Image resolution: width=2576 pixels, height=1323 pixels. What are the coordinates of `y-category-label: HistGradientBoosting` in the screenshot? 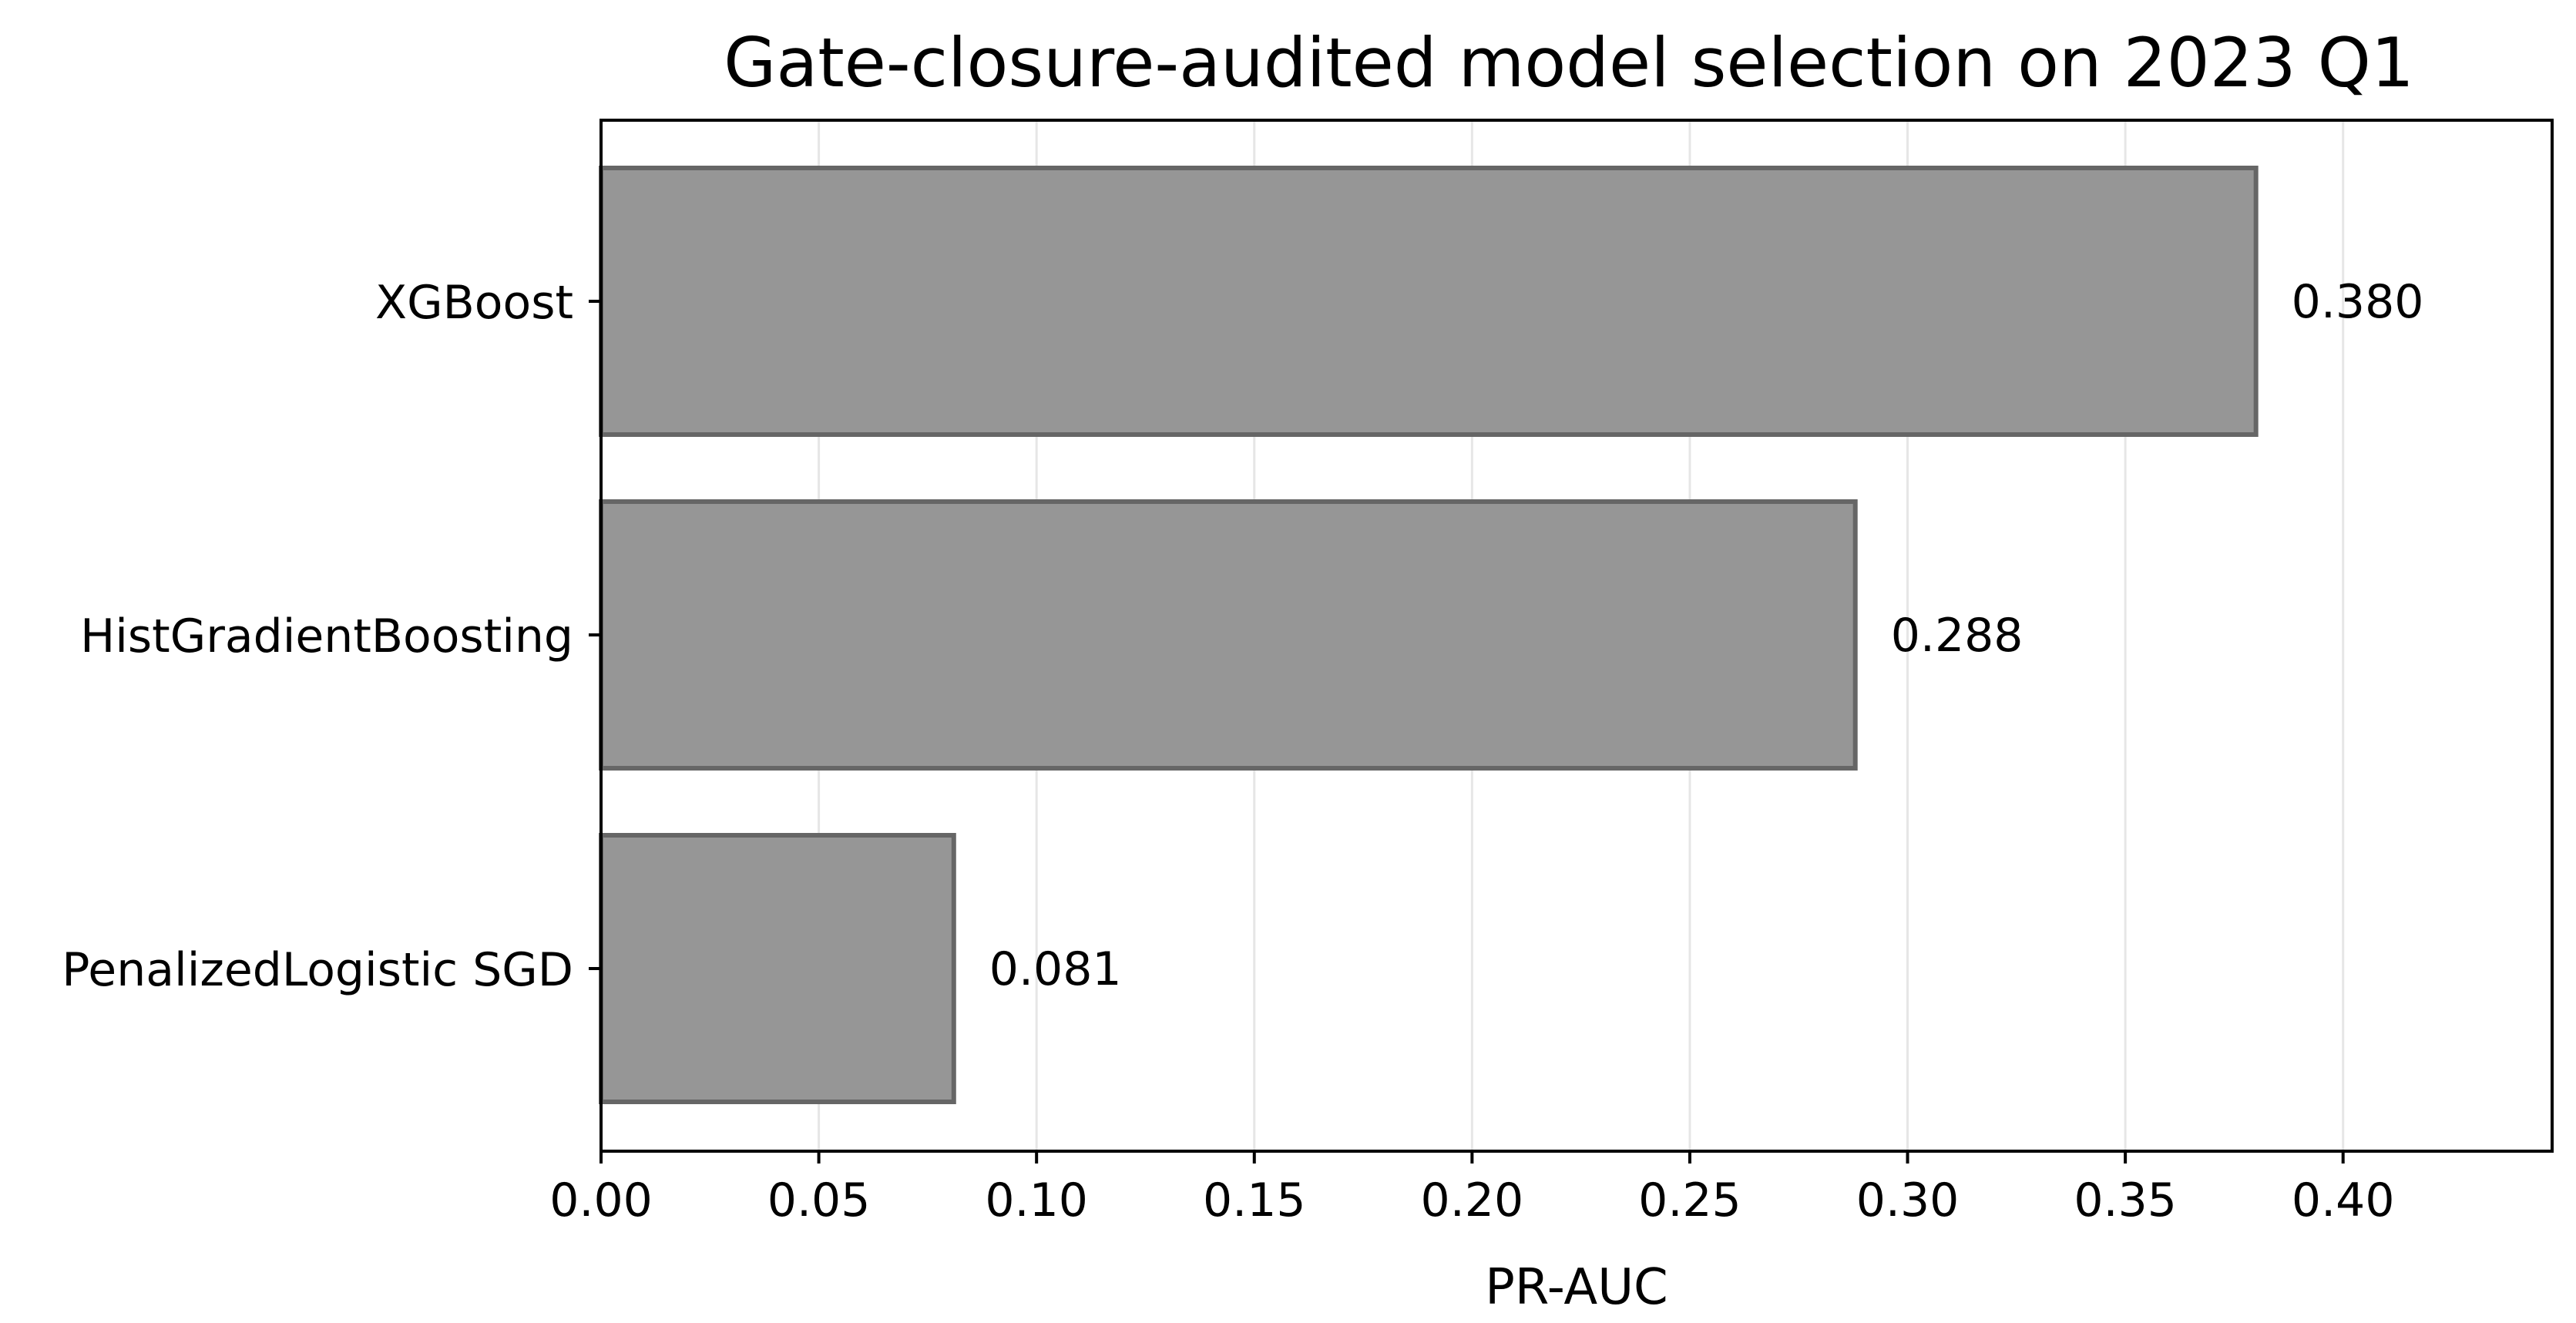 It's located at (326, 636).